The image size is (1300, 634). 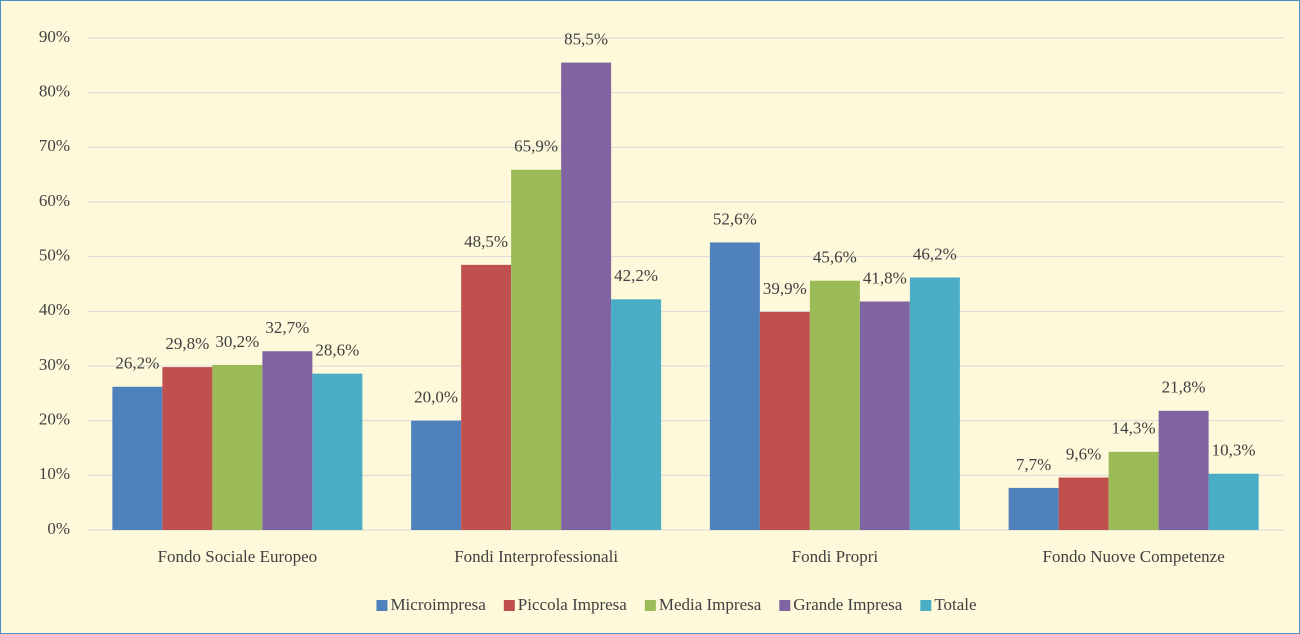 What do you see at coordinates (54, 309) in the screenshot?
I see `y-tick-label: 40%` at bounding box center [54, 309].